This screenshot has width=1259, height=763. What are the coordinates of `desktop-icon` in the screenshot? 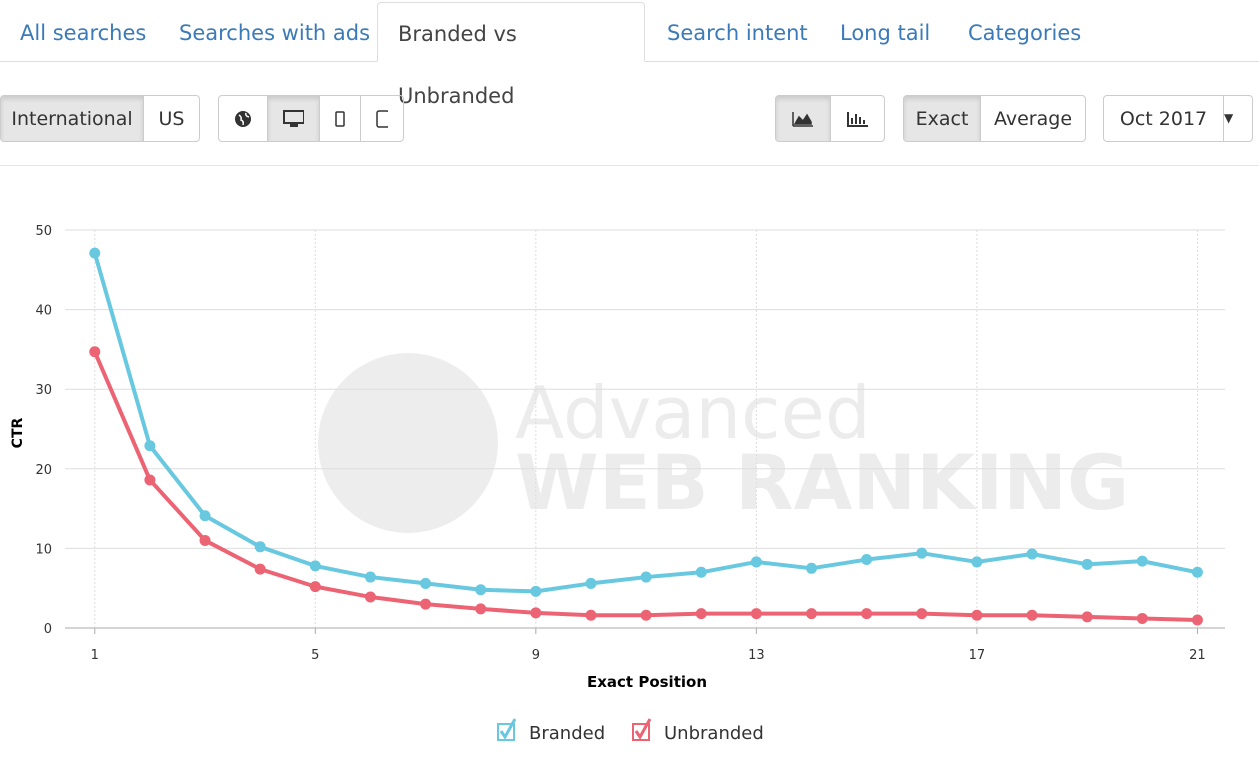 It's located at (293, 118).